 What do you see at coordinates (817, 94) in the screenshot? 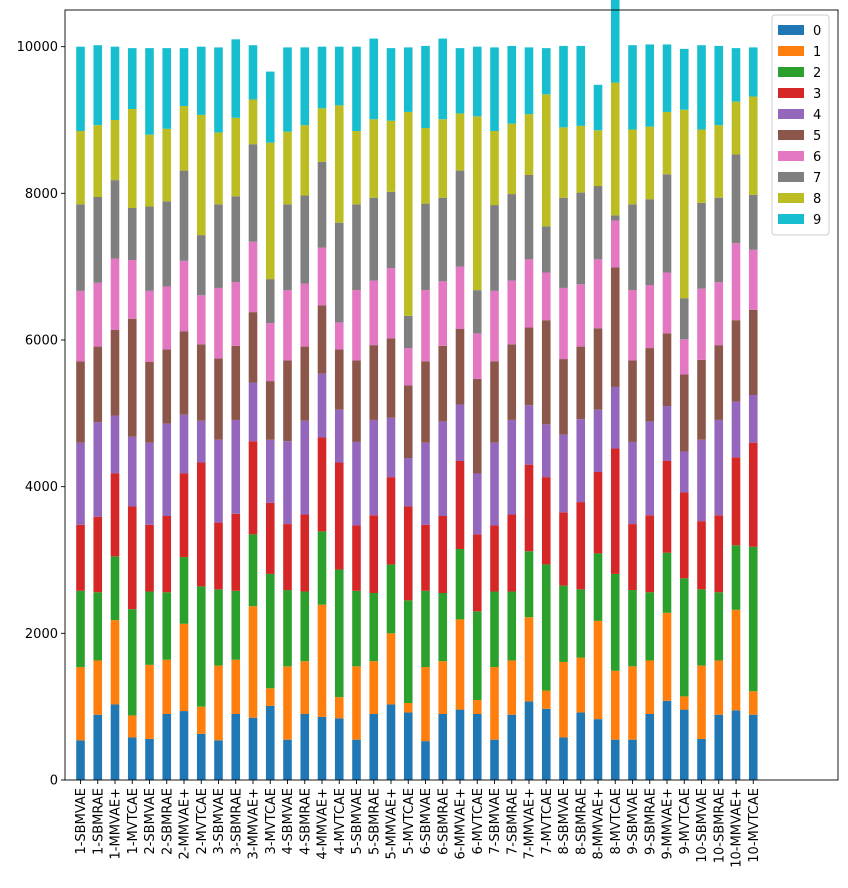
I see `legend-label: 3` at bounding box center [817, 94].